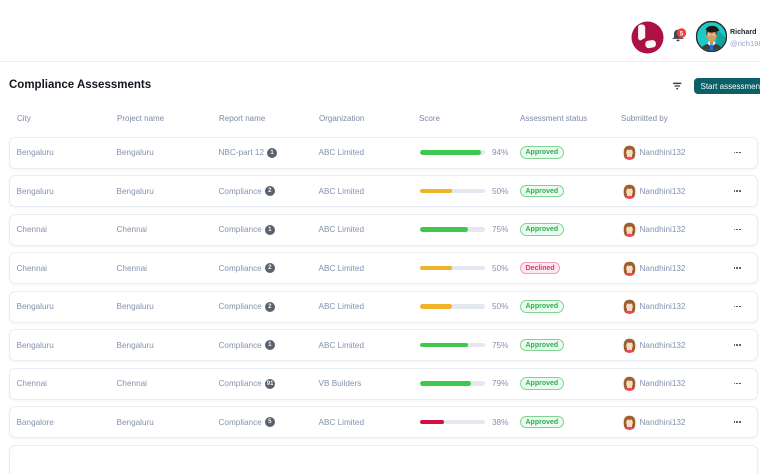 The image size is (760, 474). What do you see at coordinates (682, 33) in the screenshot?
I see `svg-text: 5` at bounding box center [682, 33].